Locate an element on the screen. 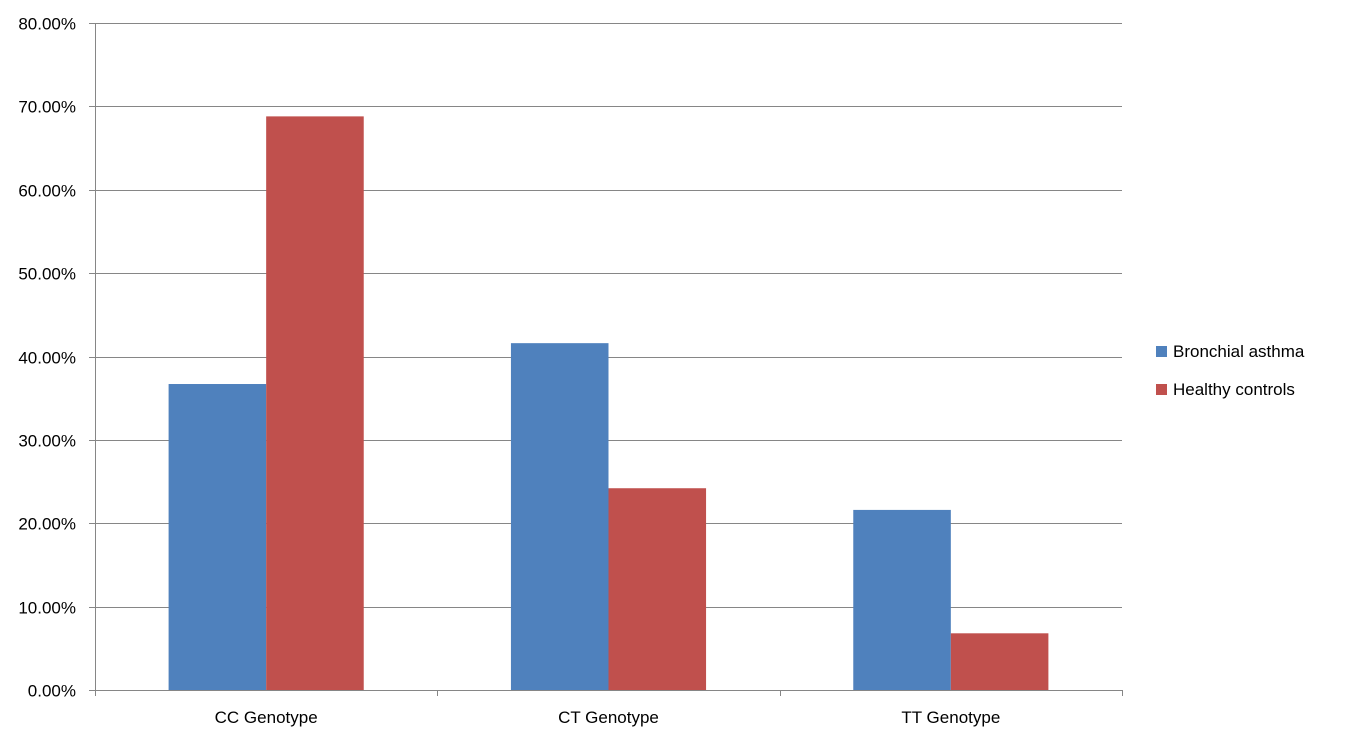  y-axis-tick-label: 80.00% is located at coordinates (47, 24).